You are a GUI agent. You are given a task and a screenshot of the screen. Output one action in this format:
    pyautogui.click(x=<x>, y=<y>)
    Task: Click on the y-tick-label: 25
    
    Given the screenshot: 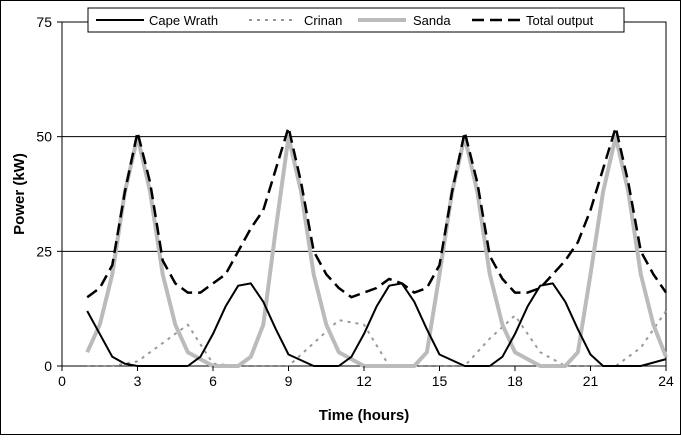 What is the action you would take?
    pyautogui.click(x=44, y=251)
    